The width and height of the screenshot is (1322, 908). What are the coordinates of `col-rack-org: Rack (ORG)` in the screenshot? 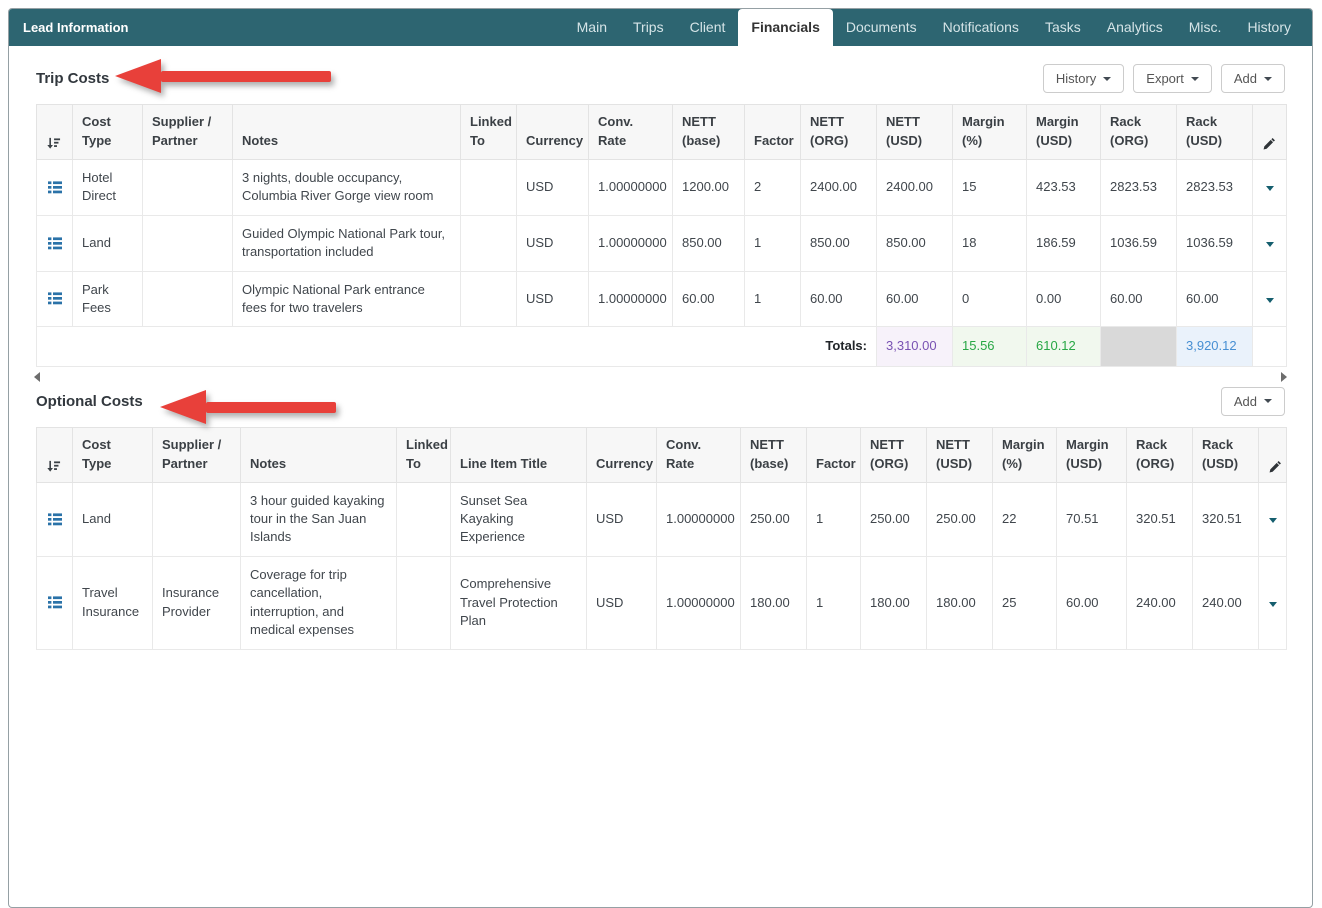 It's located at (1159, 454).